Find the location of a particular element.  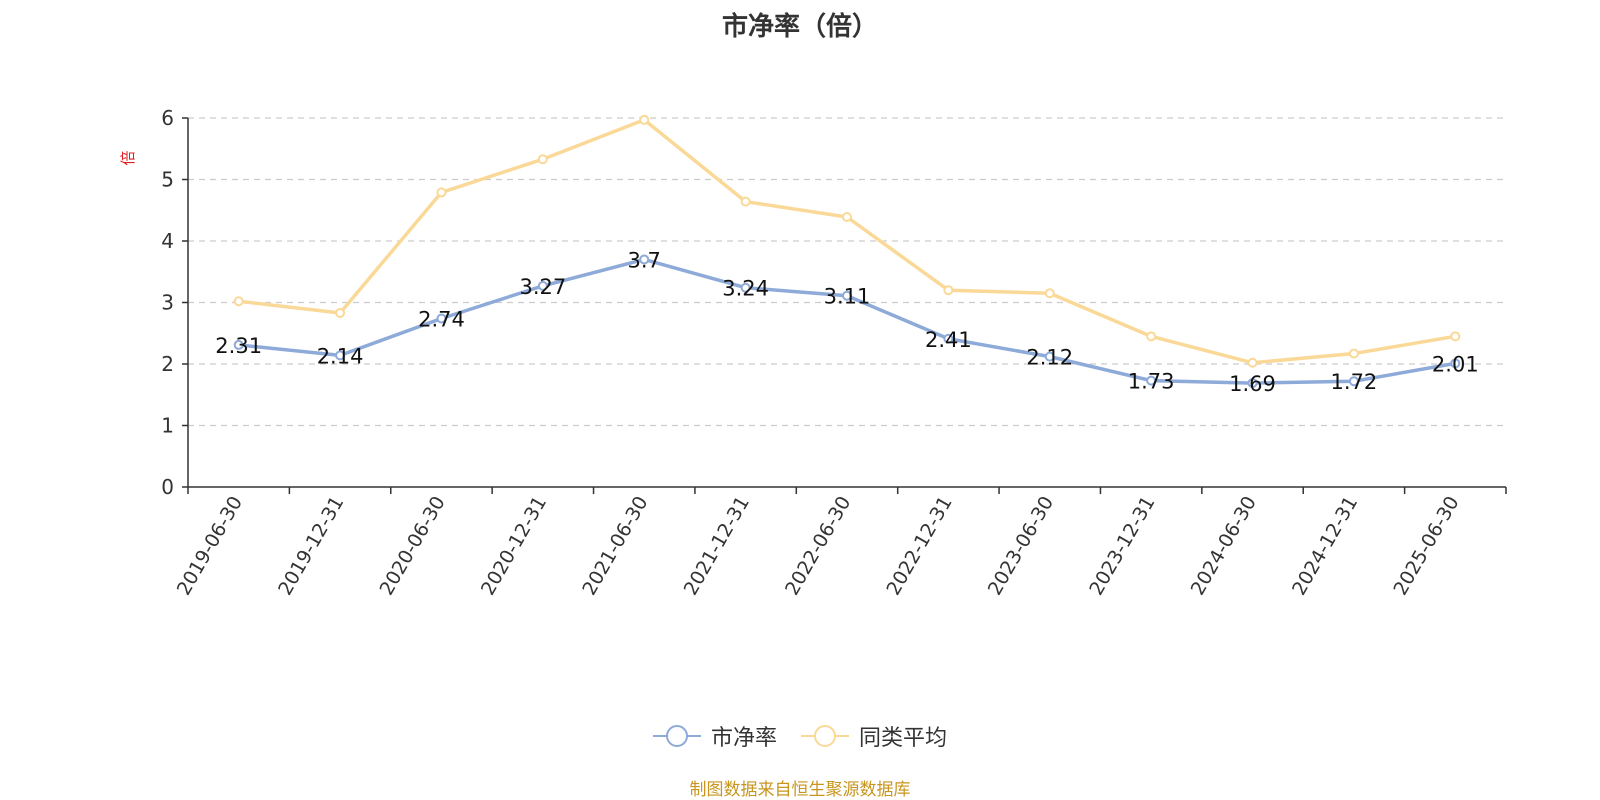

data-label-1: 2.14 is located at coordinates (340, 356).